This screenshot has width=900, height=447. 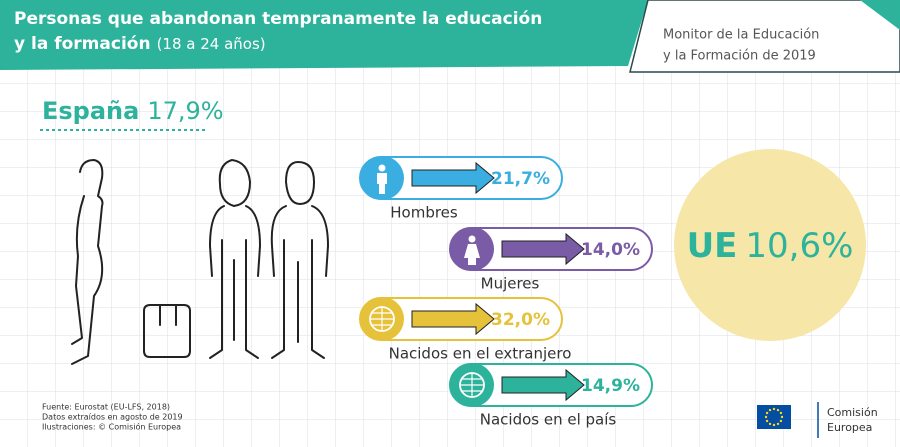 I want to click on item-value: 14,9%, so click(x=610, y=386).